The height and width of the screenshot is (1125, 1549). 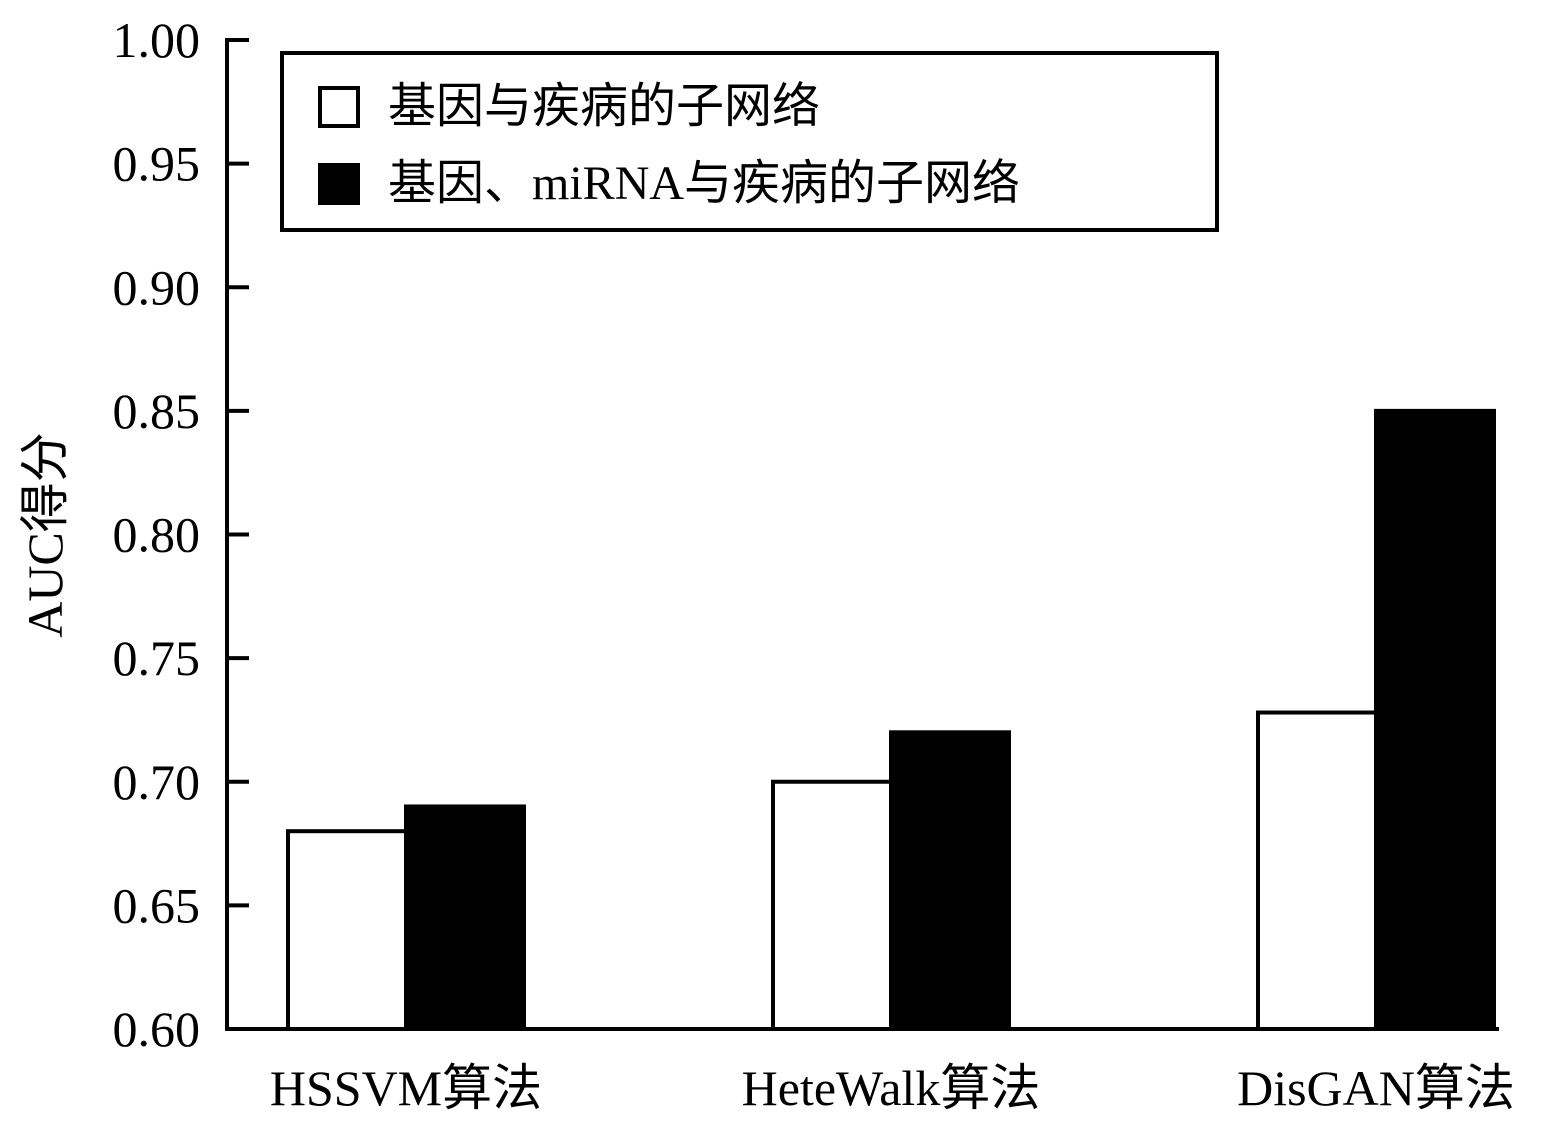 What do you see at coordinates (157, 658) in the screenshot?
I see `y-tick-label: 0.75` at bounding box center [157, 658].